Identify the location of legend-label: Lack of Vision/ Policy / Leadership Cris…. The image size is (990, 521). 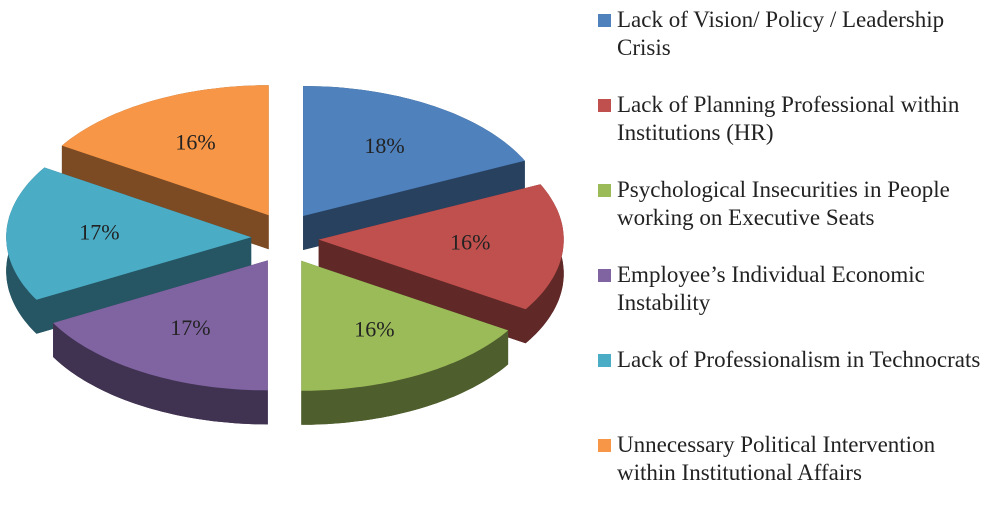
(781, 33).